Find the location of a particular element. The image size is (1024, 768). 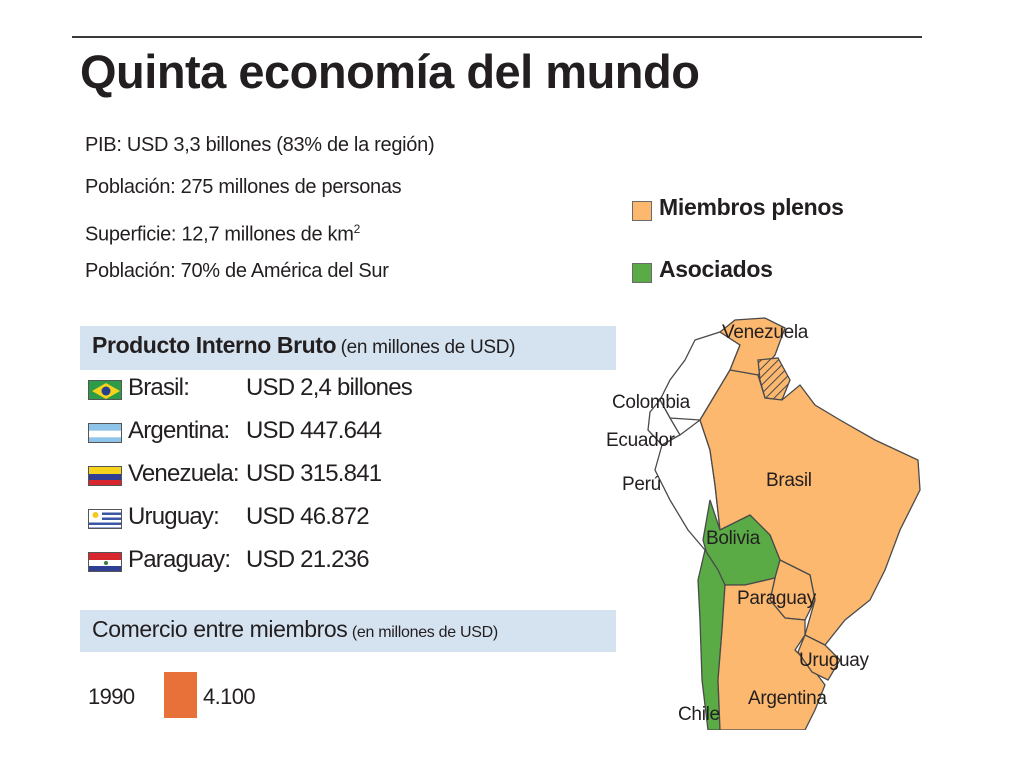

gdp-country: Paraguay: is located at coordinates (179, 559).